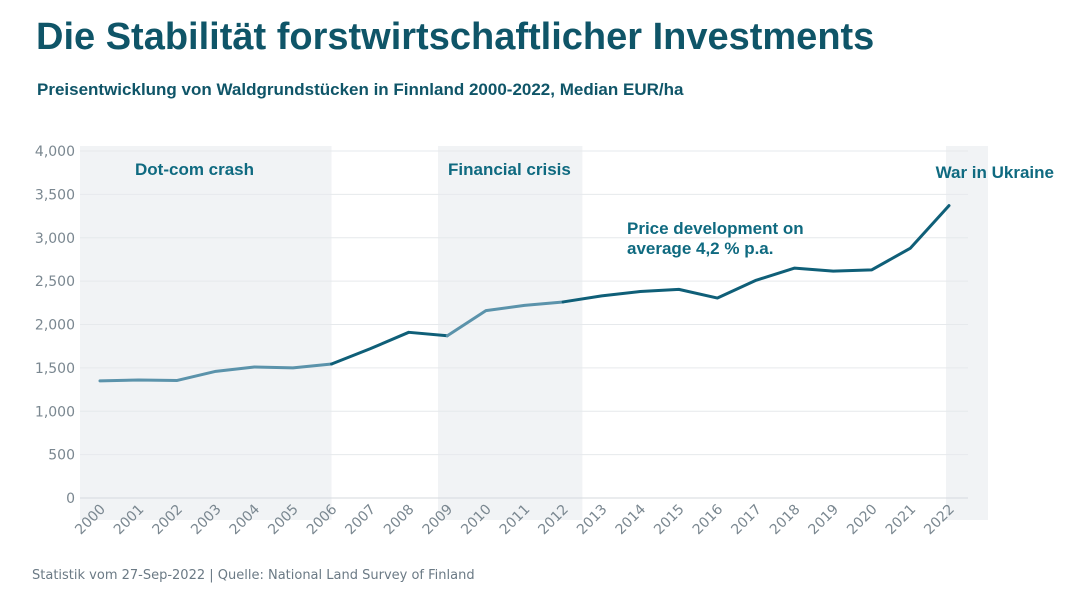 The image size is (1068, 601). I want to click on trend-annotation: average 4,2 % p.a., so click(700, 248).